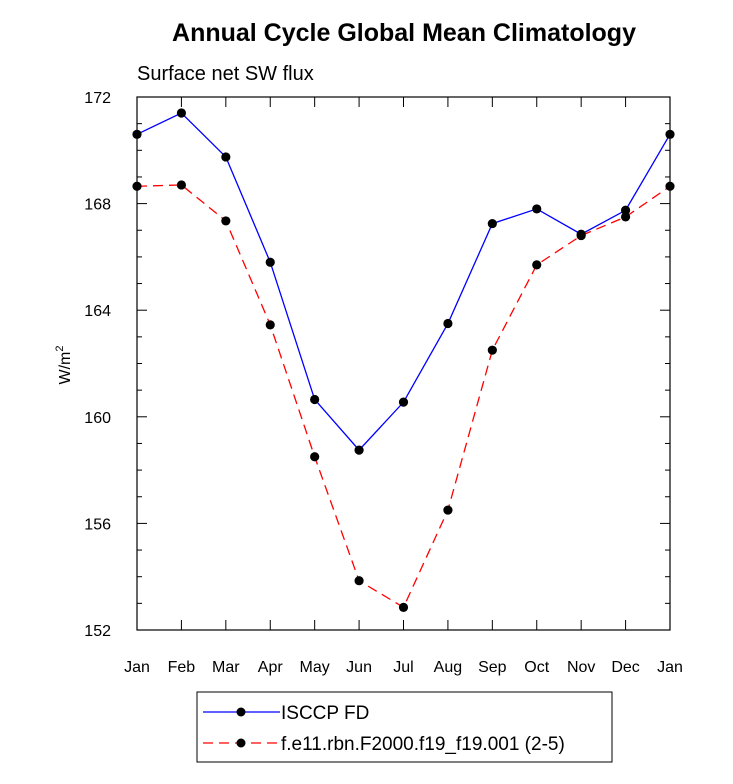  I want to click on y-tick-label: 168, so click(97, 205).